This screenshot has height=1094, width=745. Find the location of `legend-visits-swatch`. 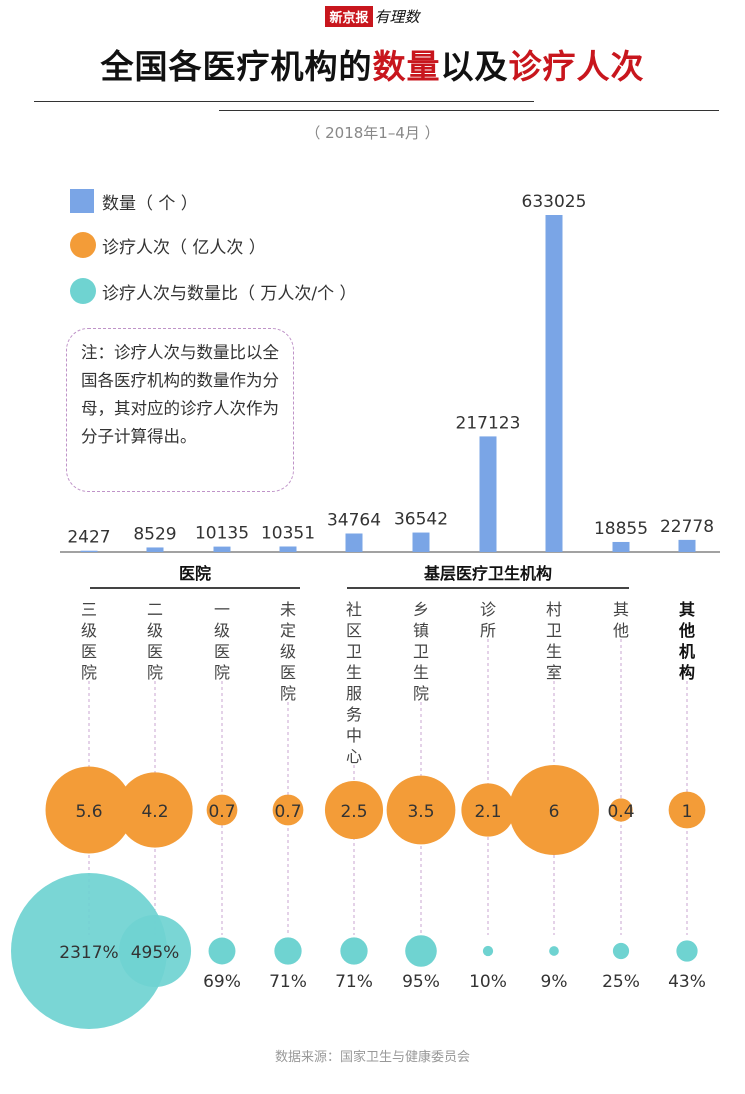

legend-visits-swatch is located at coordinates (83, 245).